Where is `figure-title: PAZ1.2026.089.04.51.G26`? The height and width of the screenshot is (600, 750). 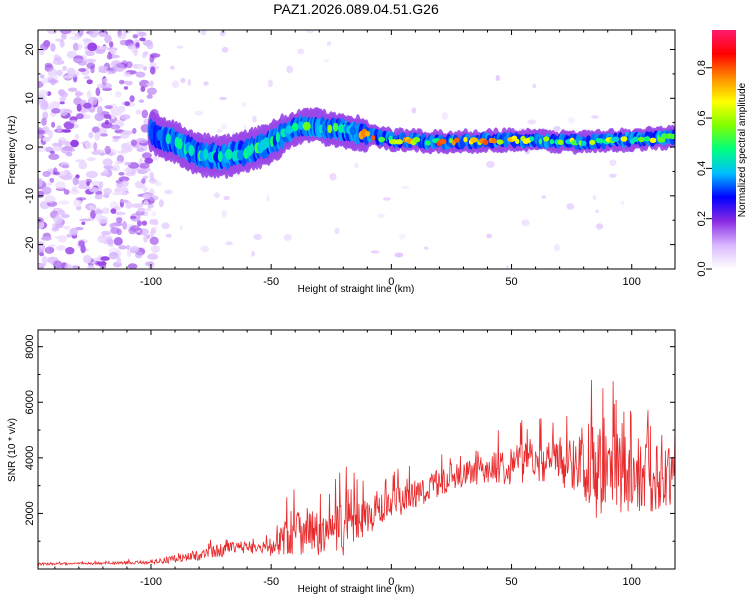
figure-title: PAZ1.2026.089.04.51.G26 is located at coordinates (356, 9).